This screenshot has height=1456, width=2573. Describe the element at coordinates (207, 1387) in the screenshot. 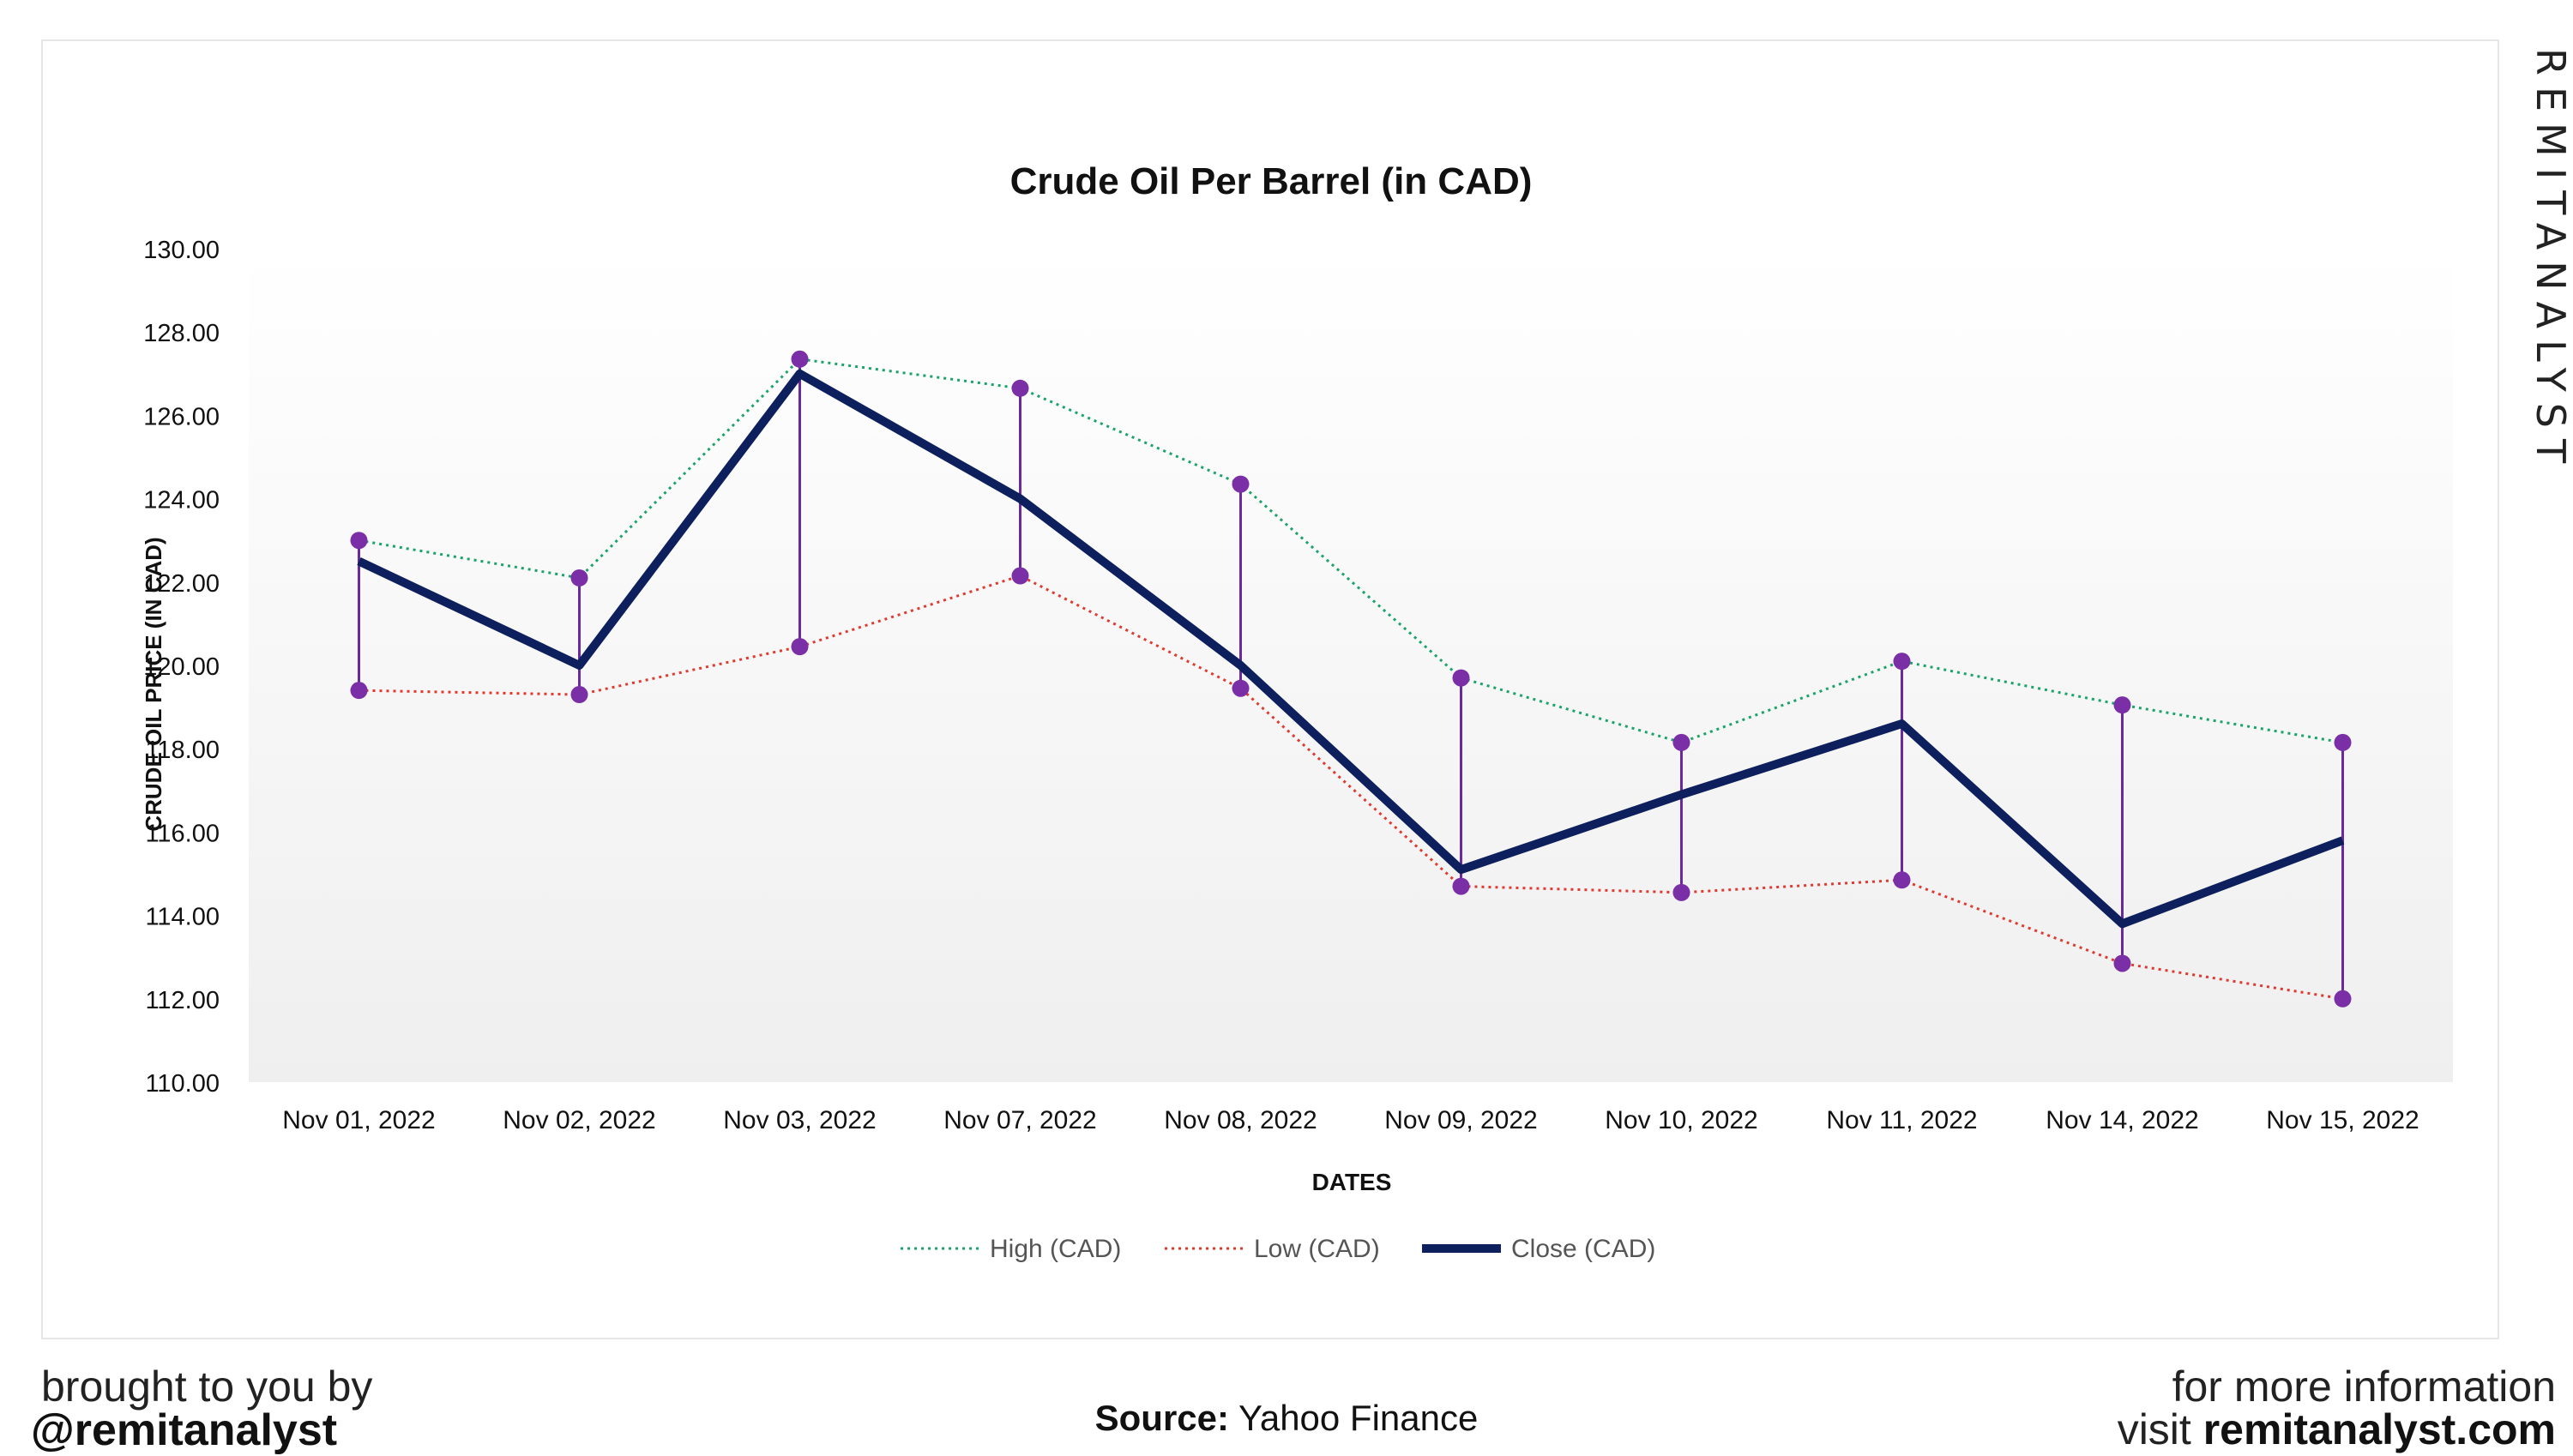

I see `footer-brought-by: brought to you by` at that location.